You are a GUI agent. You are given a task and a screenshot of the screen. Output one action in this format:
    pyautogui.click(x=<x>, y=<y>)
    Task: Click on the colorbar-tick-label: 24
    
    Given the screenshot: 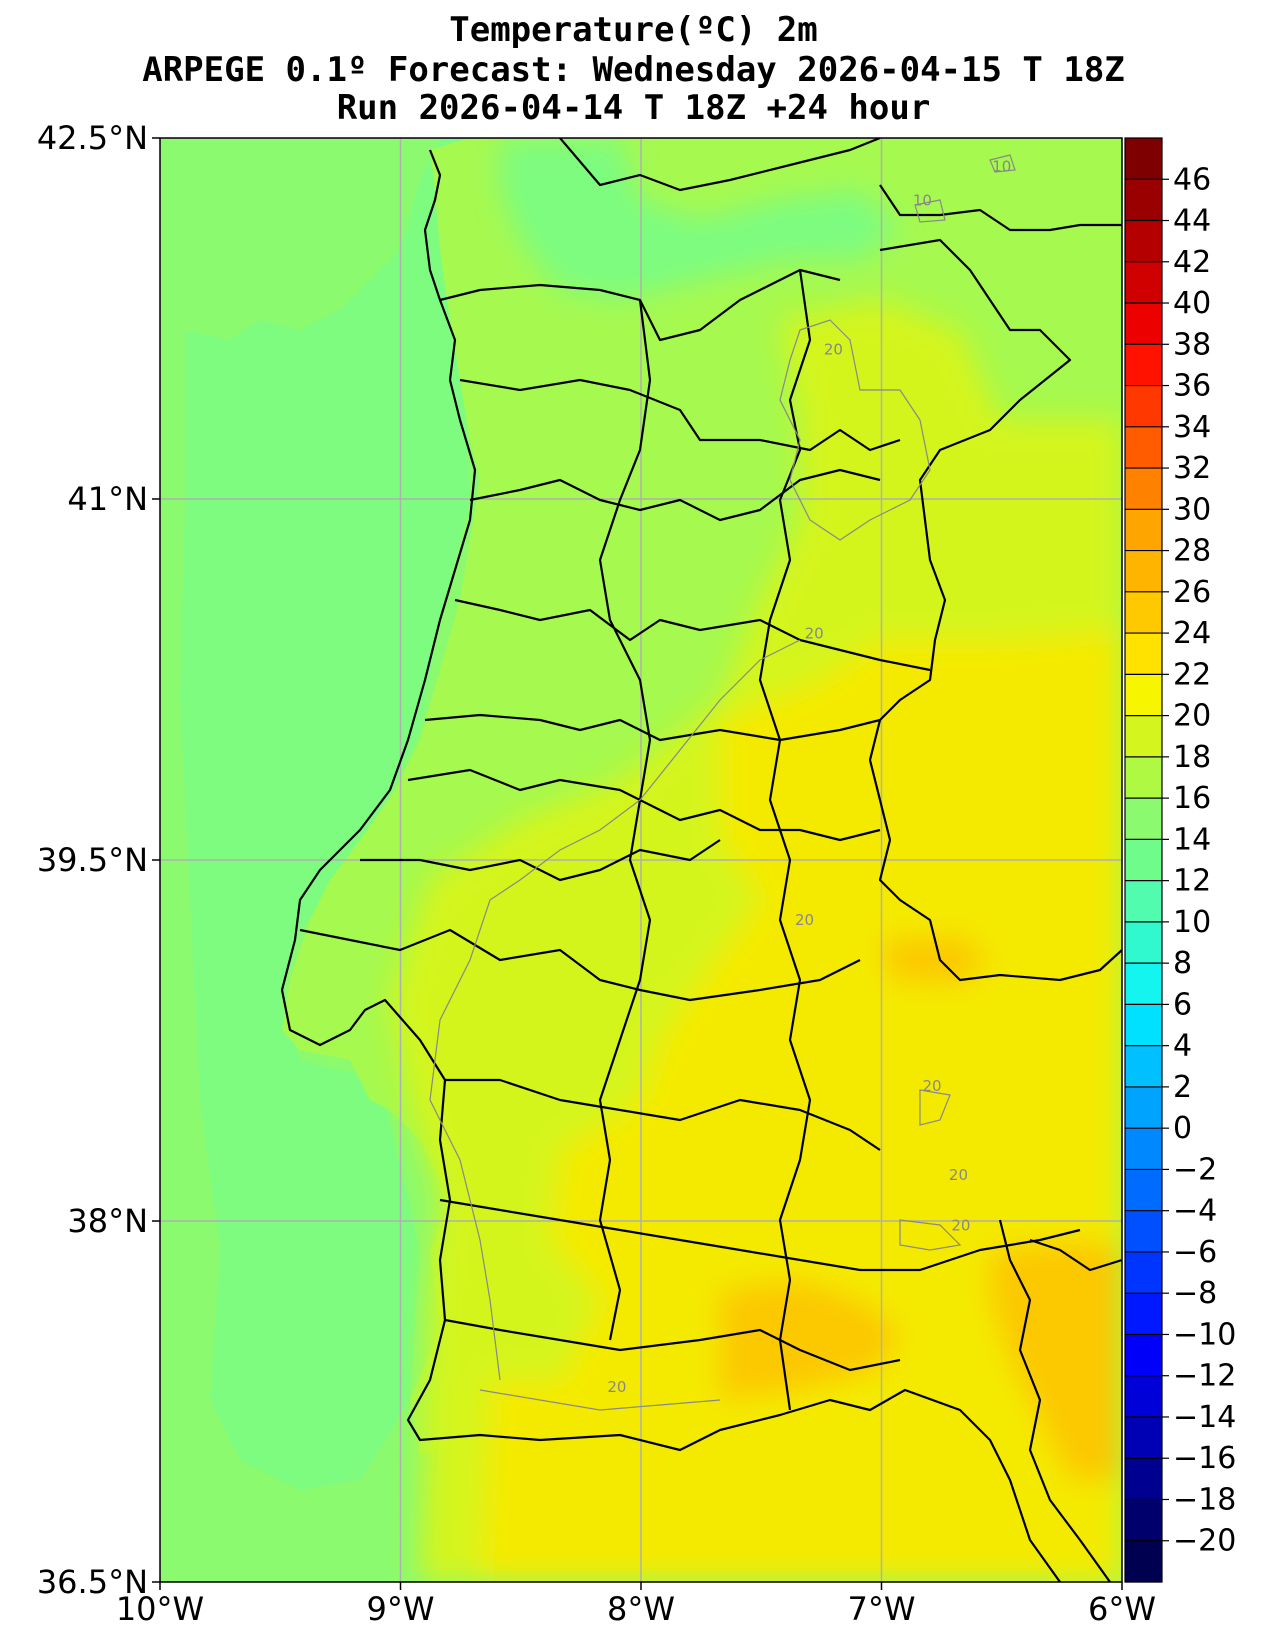 What is the action you would take?
    pyautogui.click(x=1192, y=633)
    